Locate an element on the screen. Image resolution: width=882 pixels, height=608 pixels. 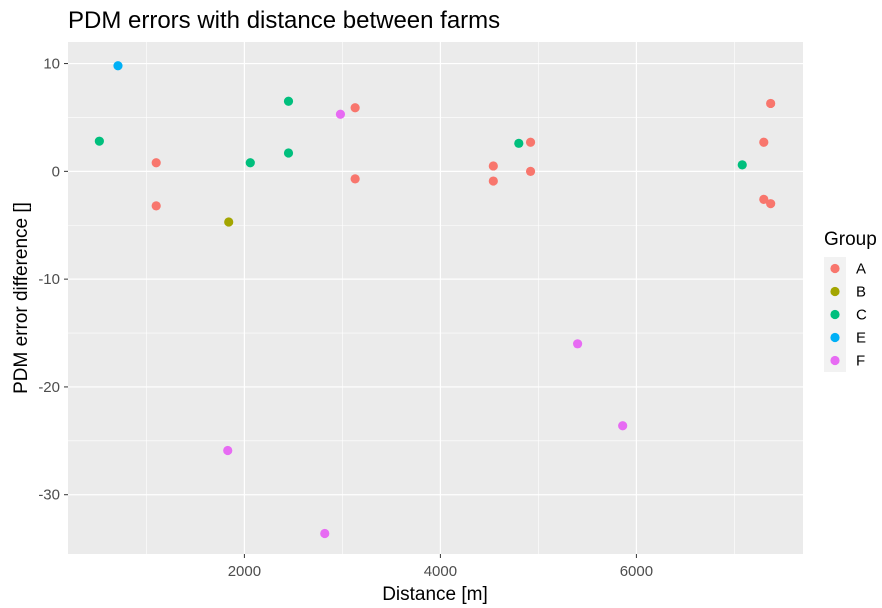
x-tick-label: 2000 is located at coordinates (244, 571).